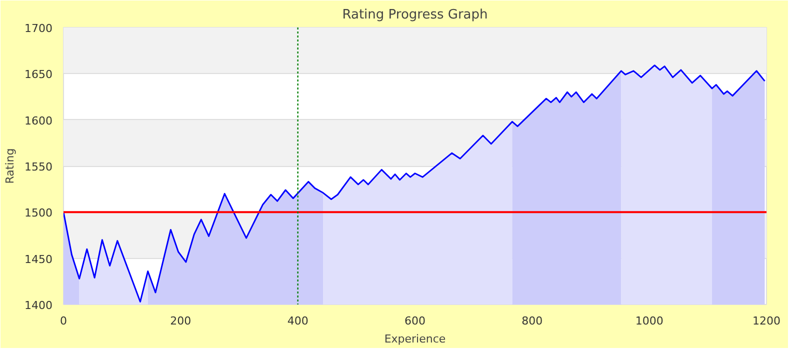 This screenshot has height=350, width=790. What do you see at coordinates (38, 28) in the screenshot?
I see `y-tick-label: 1700` at bounding box center [38, 28].